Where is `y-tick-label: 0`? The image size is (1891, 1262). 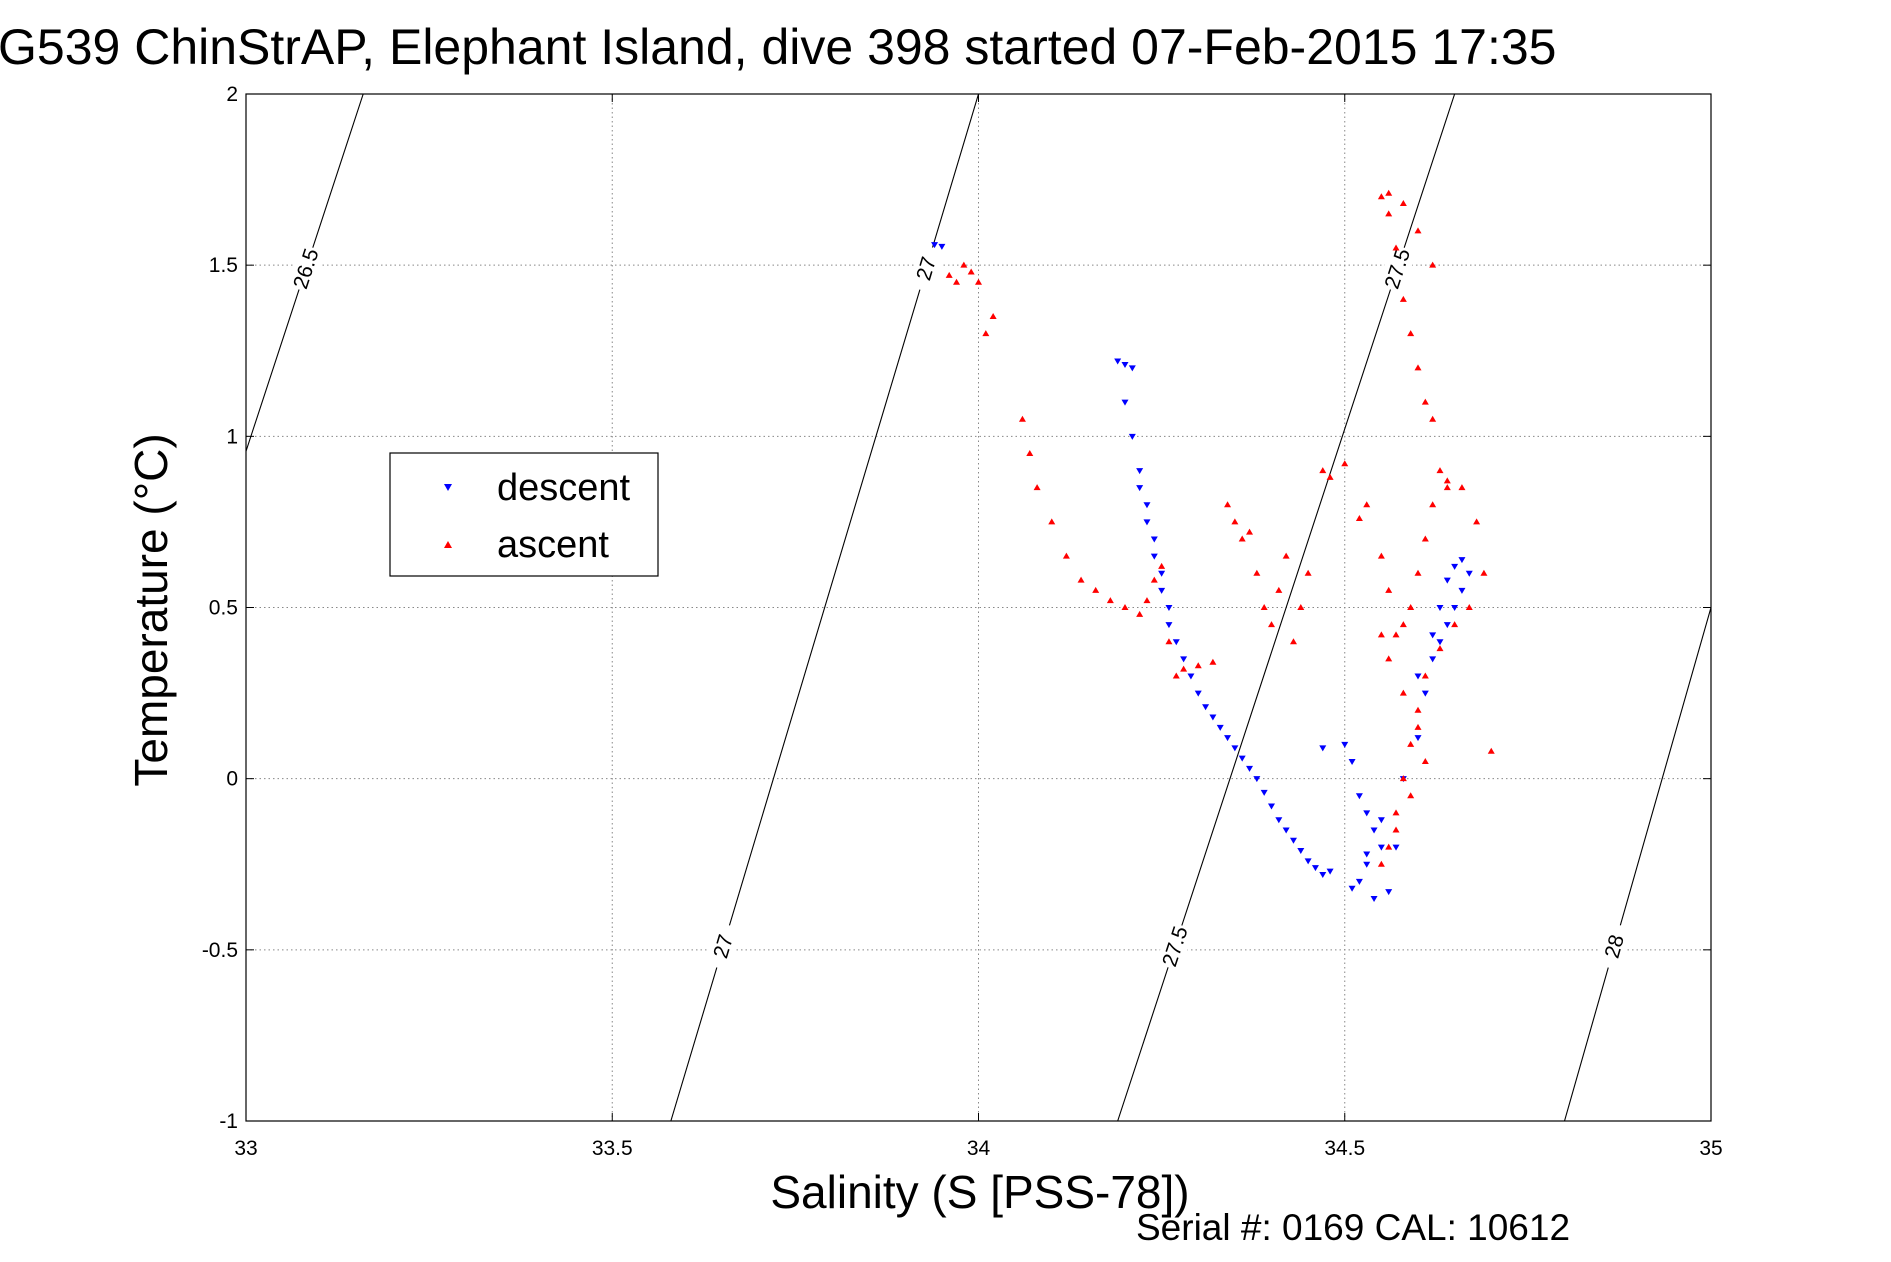
y-tick-label: 0 is located at coordinates (232, 779).